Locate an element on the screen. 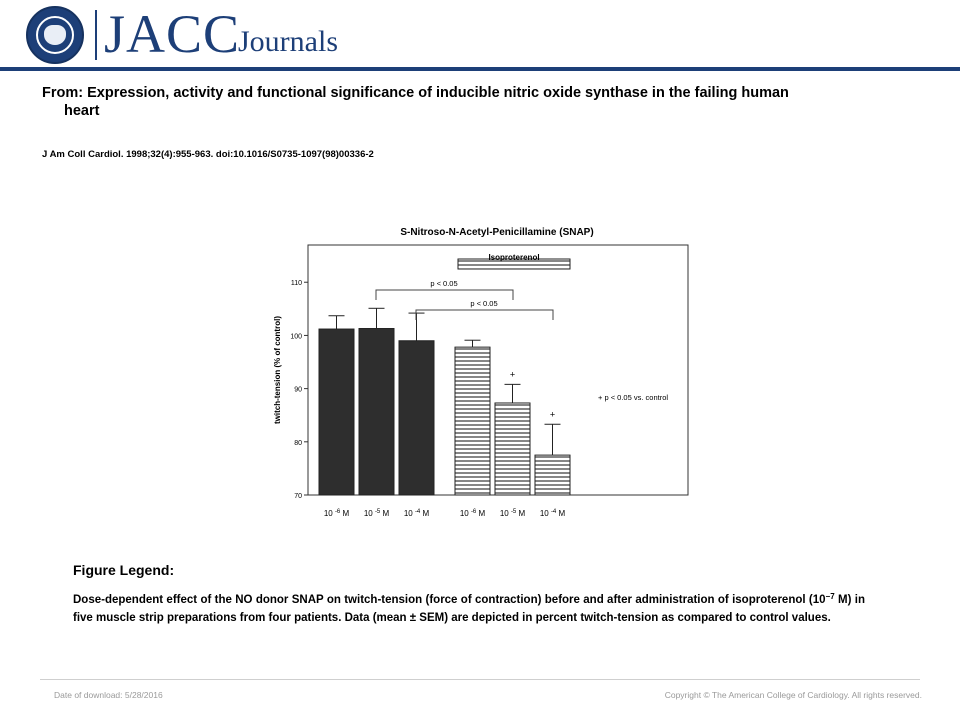 The image size is (960, 720). y-tick-label: 100 is located at coordinates (296, 336).